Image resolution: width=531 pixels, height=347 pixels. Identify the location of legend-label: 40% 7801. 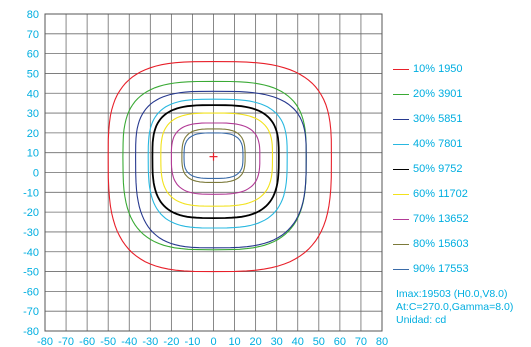
(438, 144).